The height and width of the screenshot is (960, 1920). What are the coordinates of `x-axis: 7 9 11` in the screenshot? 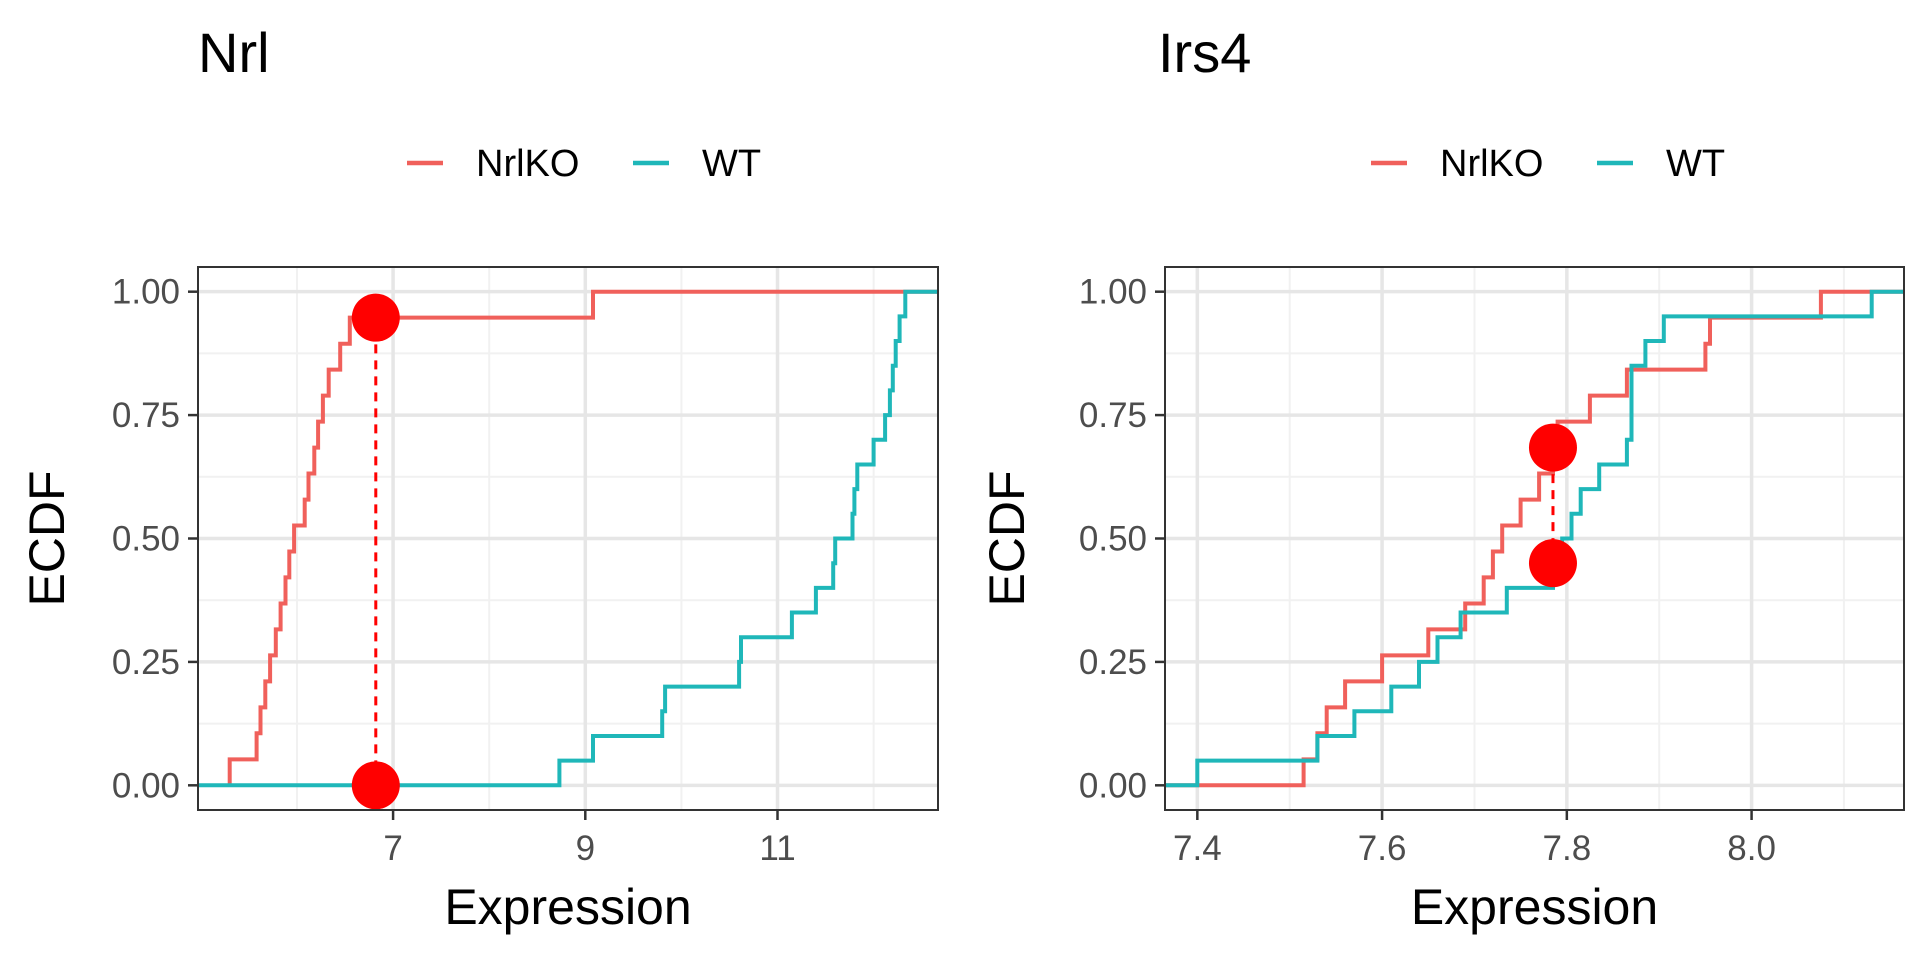 It's located at (589, 839).